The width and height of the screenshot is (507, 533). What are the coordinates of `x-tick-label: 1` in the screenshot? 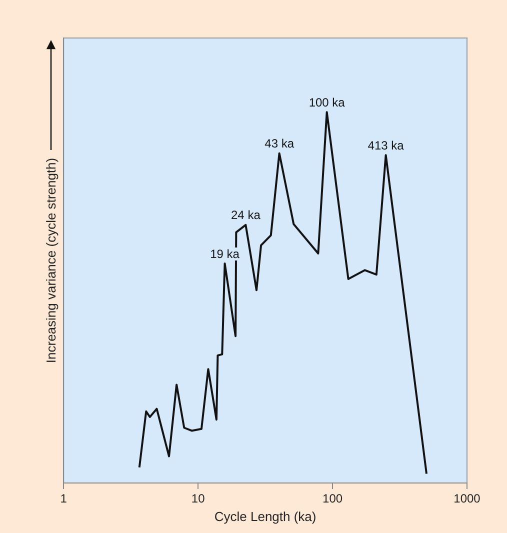 It's located at (64, 499).